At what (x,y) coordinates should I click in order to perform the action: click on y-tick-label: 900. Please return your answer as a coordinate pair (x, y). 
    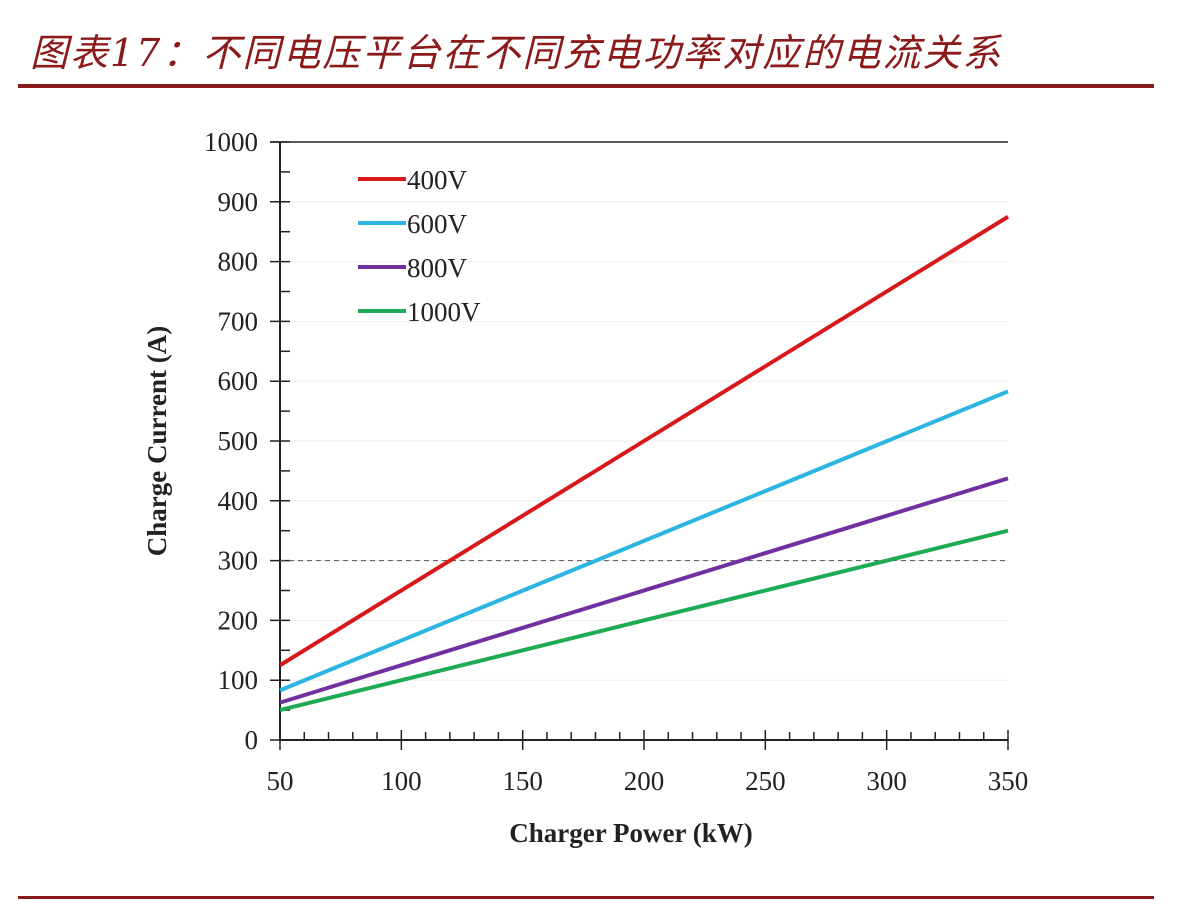
    Looking at the image, I should click on (238, 202).